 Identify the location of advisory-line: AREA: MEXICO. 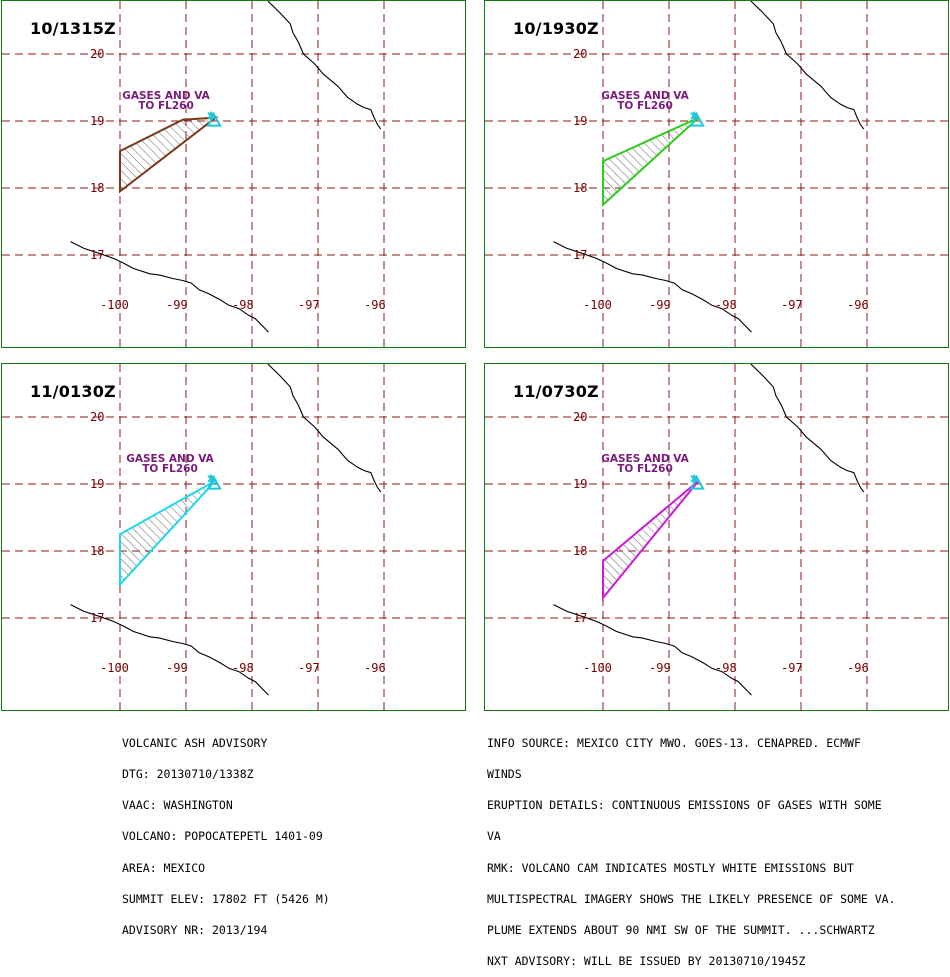
(164, 867).